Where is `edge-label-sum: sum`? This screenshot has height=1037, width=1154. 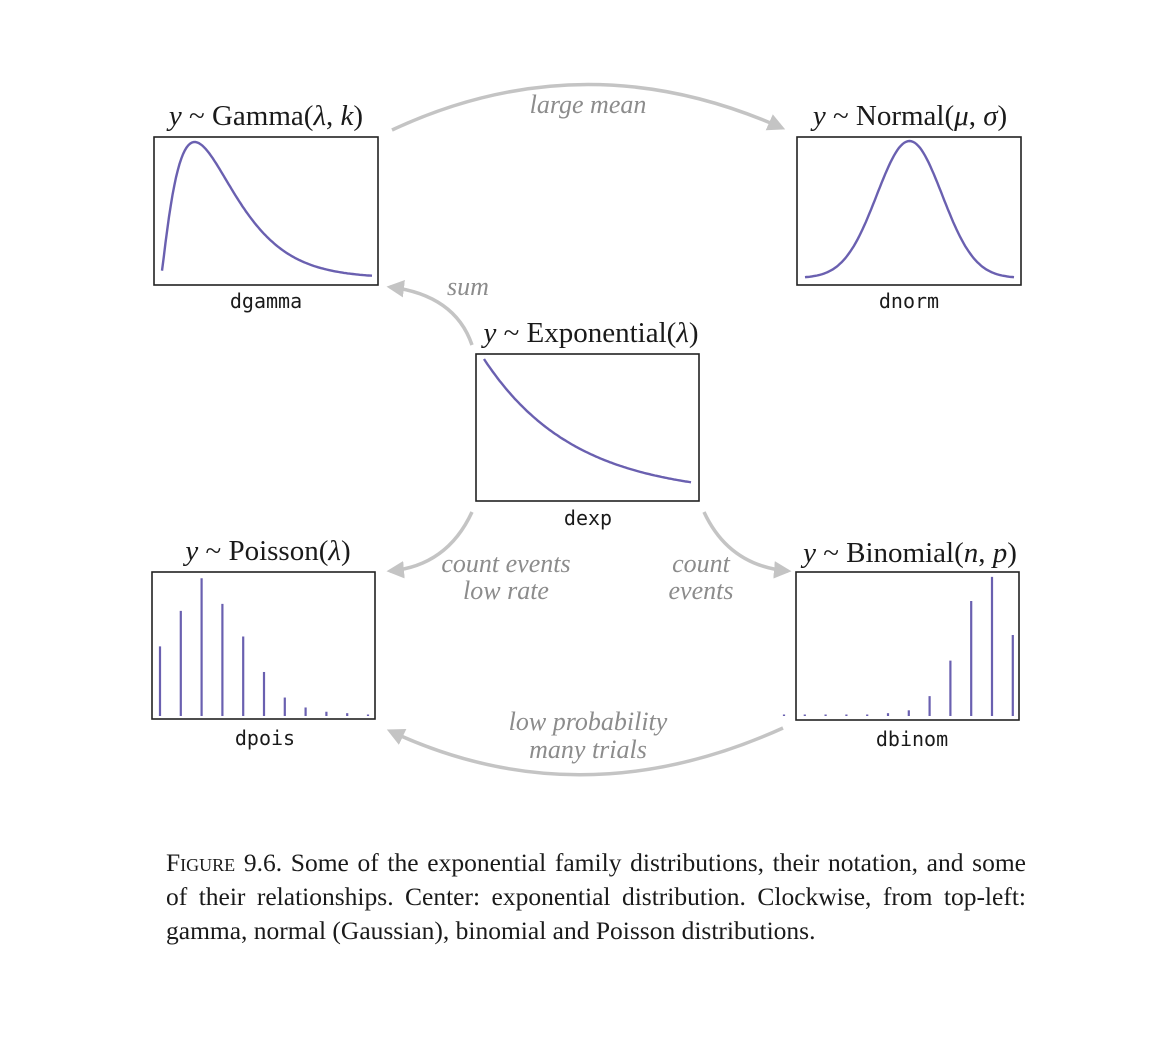 edge-label-sum: sum is located at coordinates (468, 286).